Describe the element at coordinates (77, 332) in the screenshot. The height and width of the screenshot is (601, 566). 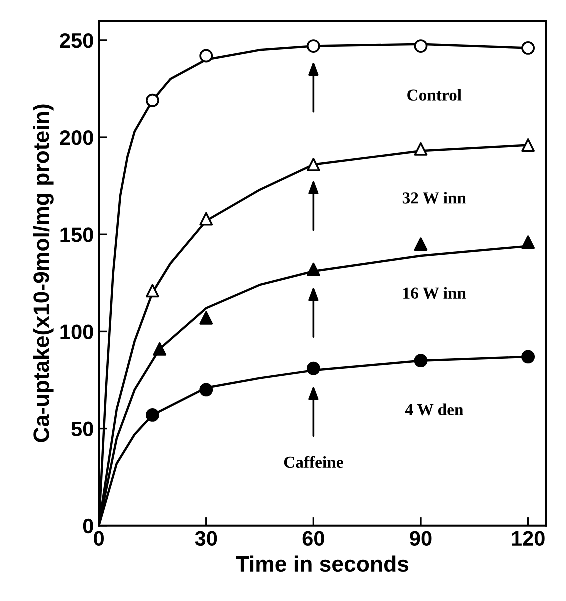
I see `y-tick-label: 100` at that location.